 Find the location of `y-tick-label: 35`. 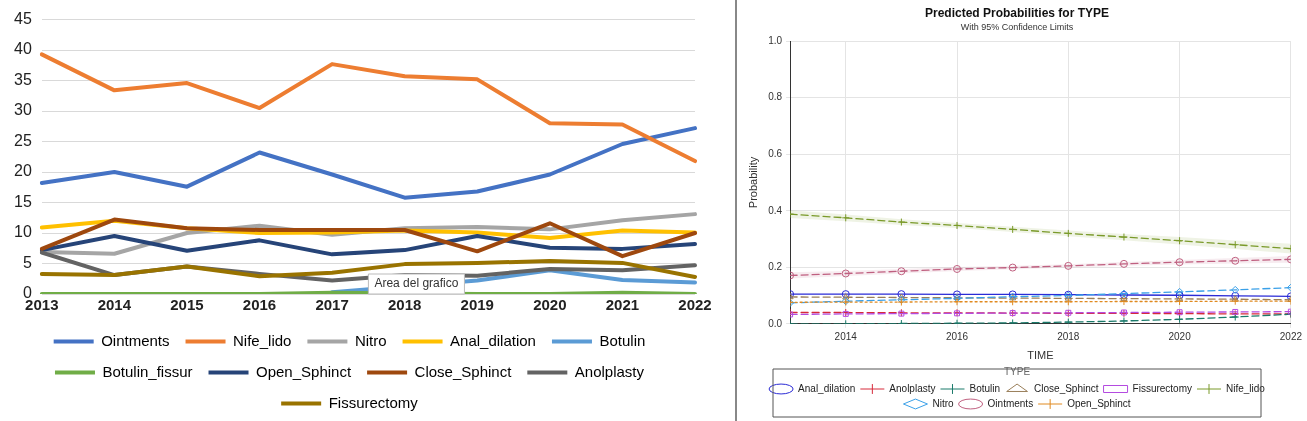

y-tick-label: 35 is located at coordinates (23, 79).